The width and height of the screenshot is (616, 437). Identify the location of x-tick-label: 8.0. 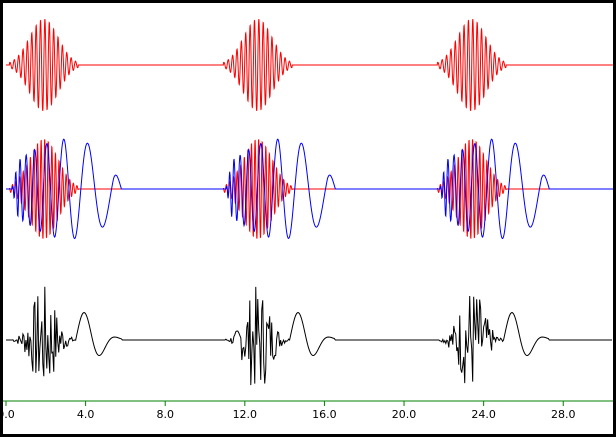
(165, 414).